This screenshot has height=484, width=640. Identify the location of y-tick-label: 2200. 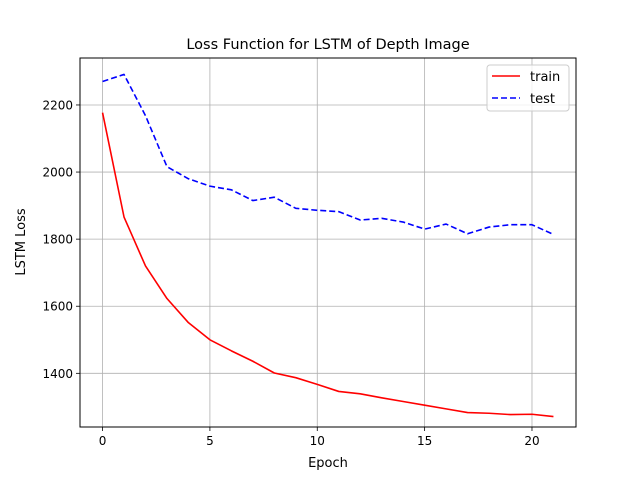
(57, 105).